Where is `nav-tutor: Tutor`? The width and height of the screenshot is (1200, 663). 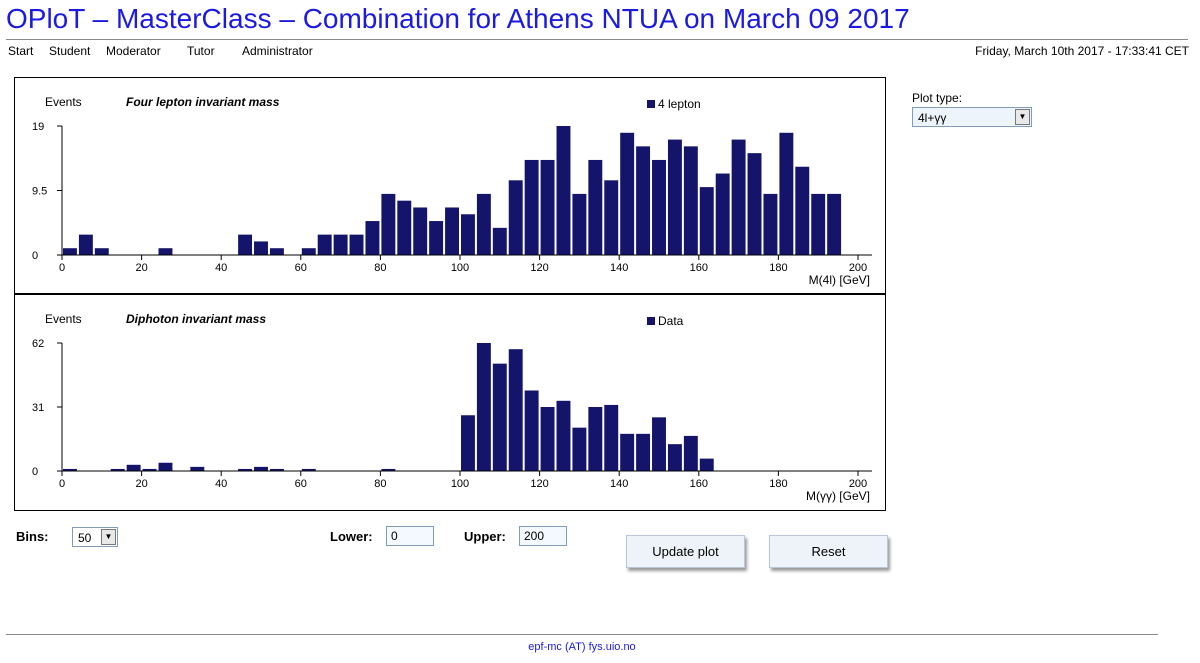 nav-tutor: Tutor is located at coordinates (201, 51).